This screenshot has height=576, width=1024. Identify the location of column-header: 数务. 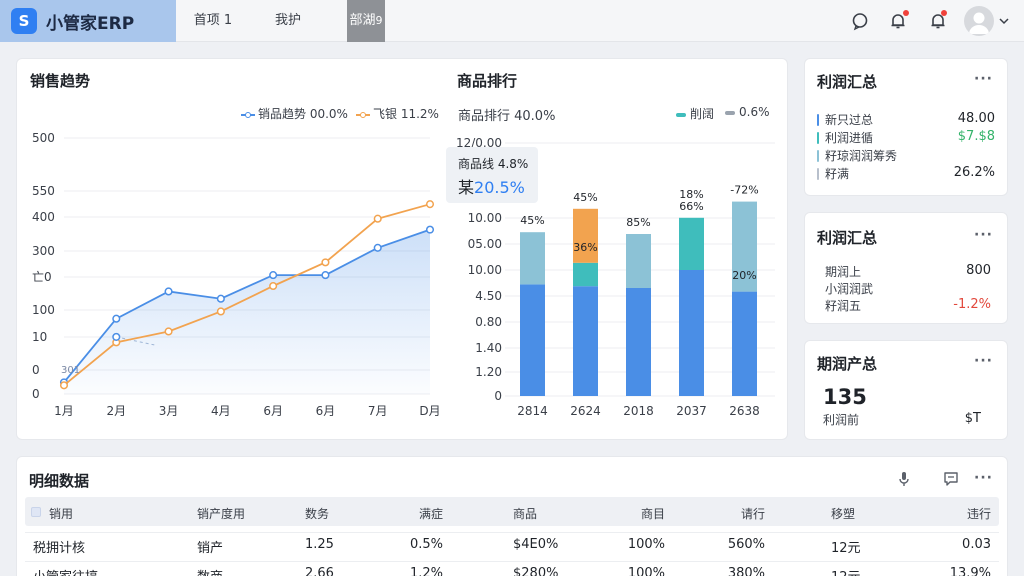
(317, 514).